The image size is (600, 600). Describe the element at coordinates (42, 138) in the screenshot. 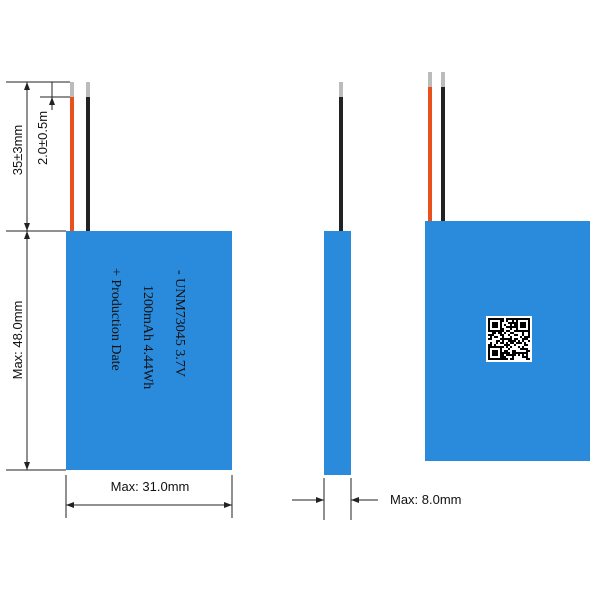

I see `dimension-label: 2.0±0.5m` at that location.